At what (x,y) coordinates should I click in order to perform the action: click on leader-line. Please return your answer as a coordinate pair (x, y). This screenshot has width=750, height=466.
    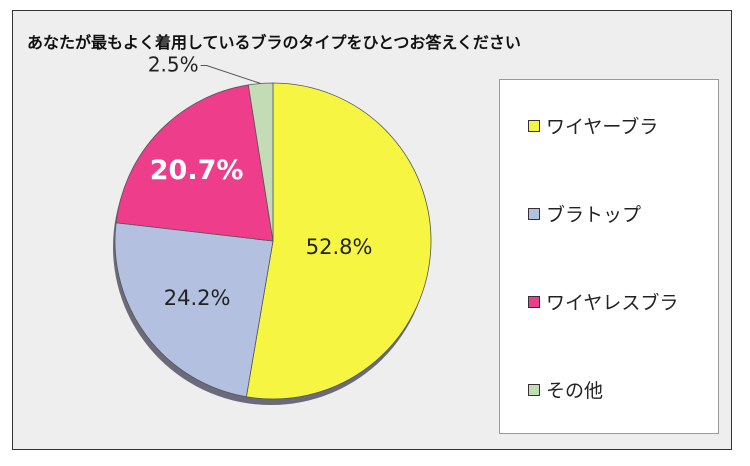
    Looking at the image, I should click on (230, 74).